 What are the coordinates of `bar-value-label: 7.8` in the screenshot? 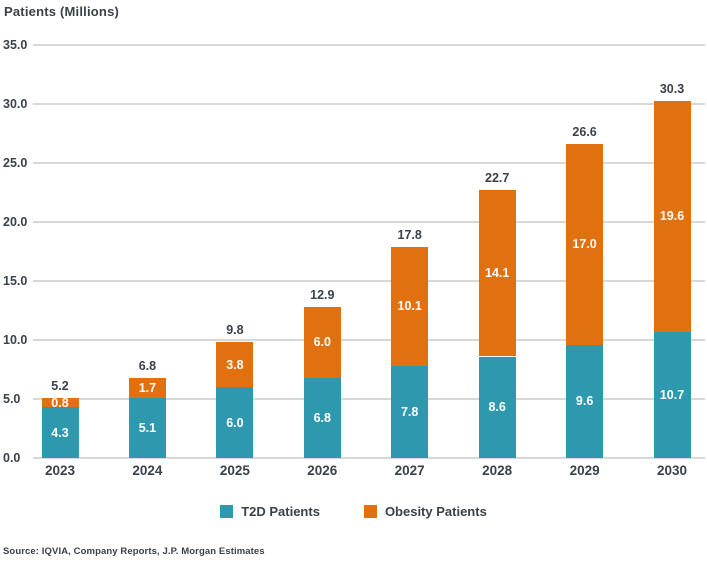 It's located at (409, 412).